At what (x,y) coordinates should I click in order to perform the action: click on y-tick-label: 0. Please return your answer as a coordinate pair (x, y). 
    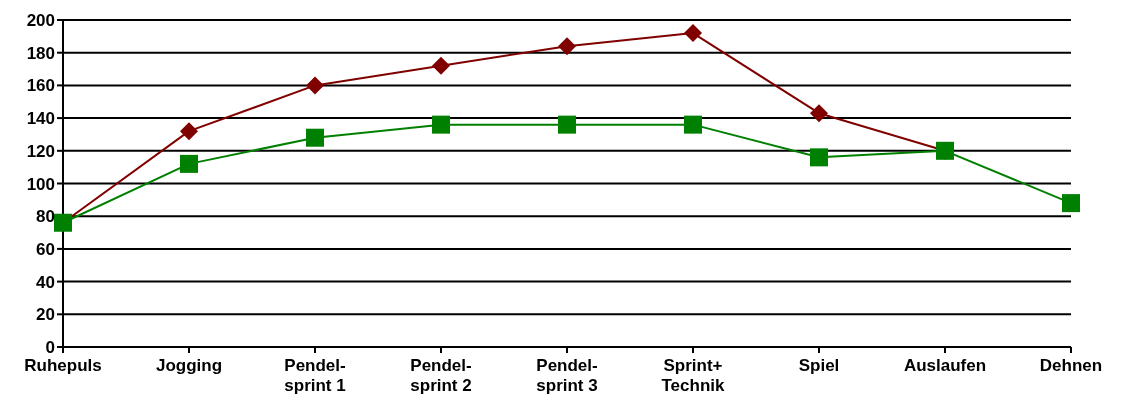
    Looking at the image, I should click on (50, 348).